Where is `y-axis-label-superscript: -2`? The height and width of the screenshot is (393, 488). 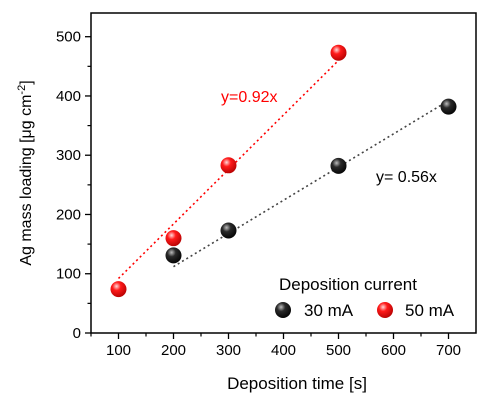 y-axis-label-superscript: -2 is located at coordinates (22, 90).